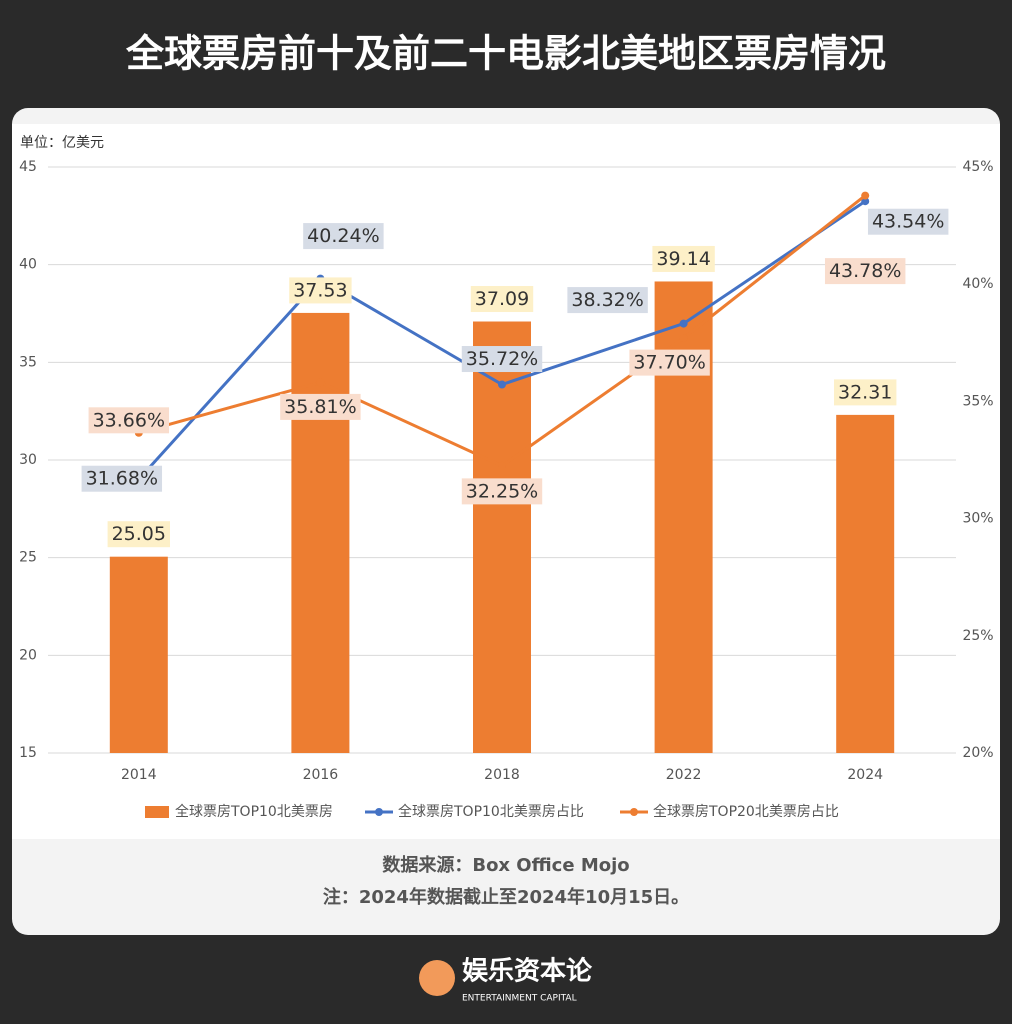 This screenshot has width=1012, height=1024. Describe the element at coordinates (157, 812) in the screenshot. I see `legend-swatch` at that location.